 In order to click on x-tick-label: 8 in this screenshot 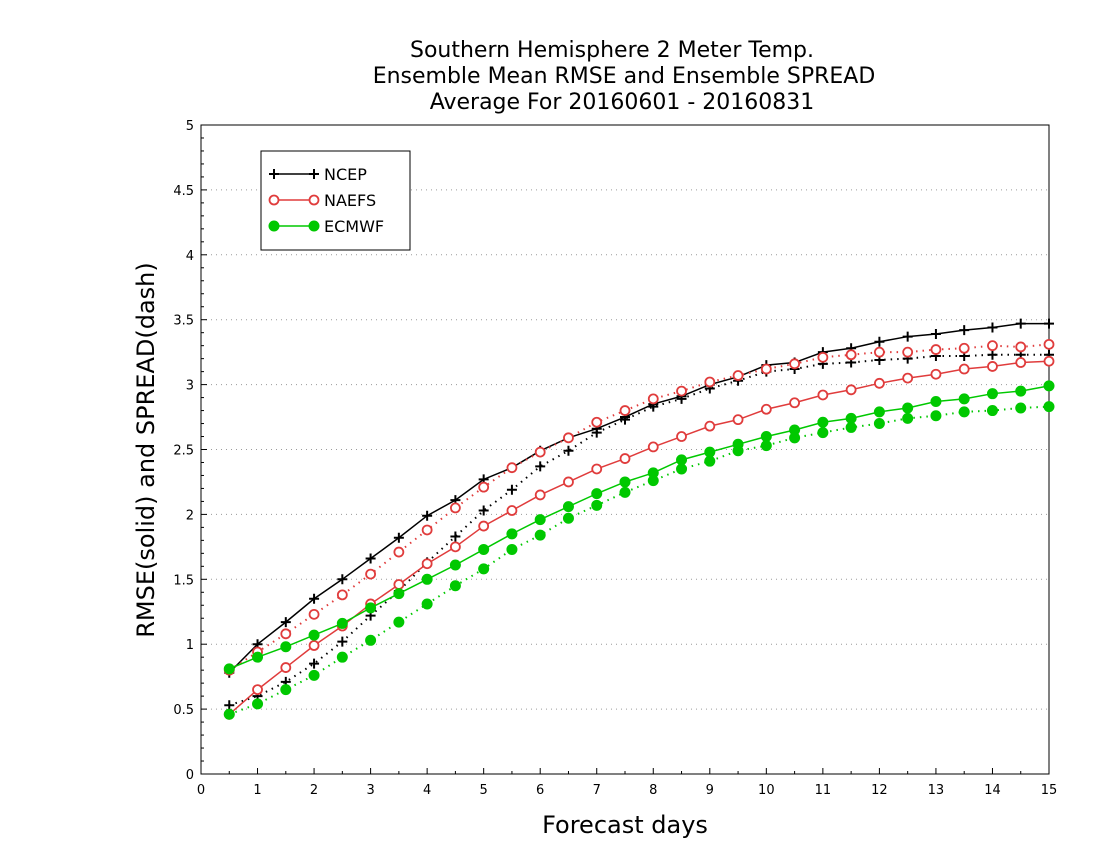, I will do `click(653, 790)`.